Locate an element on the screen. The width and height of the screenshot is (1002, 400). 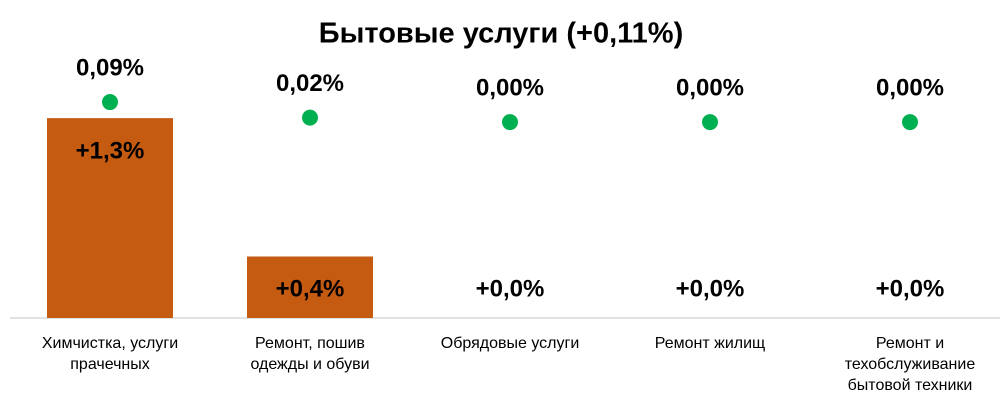
x-tick-label: Ремонт, пошив одежды и обуви is located at coordinates (310, 354).